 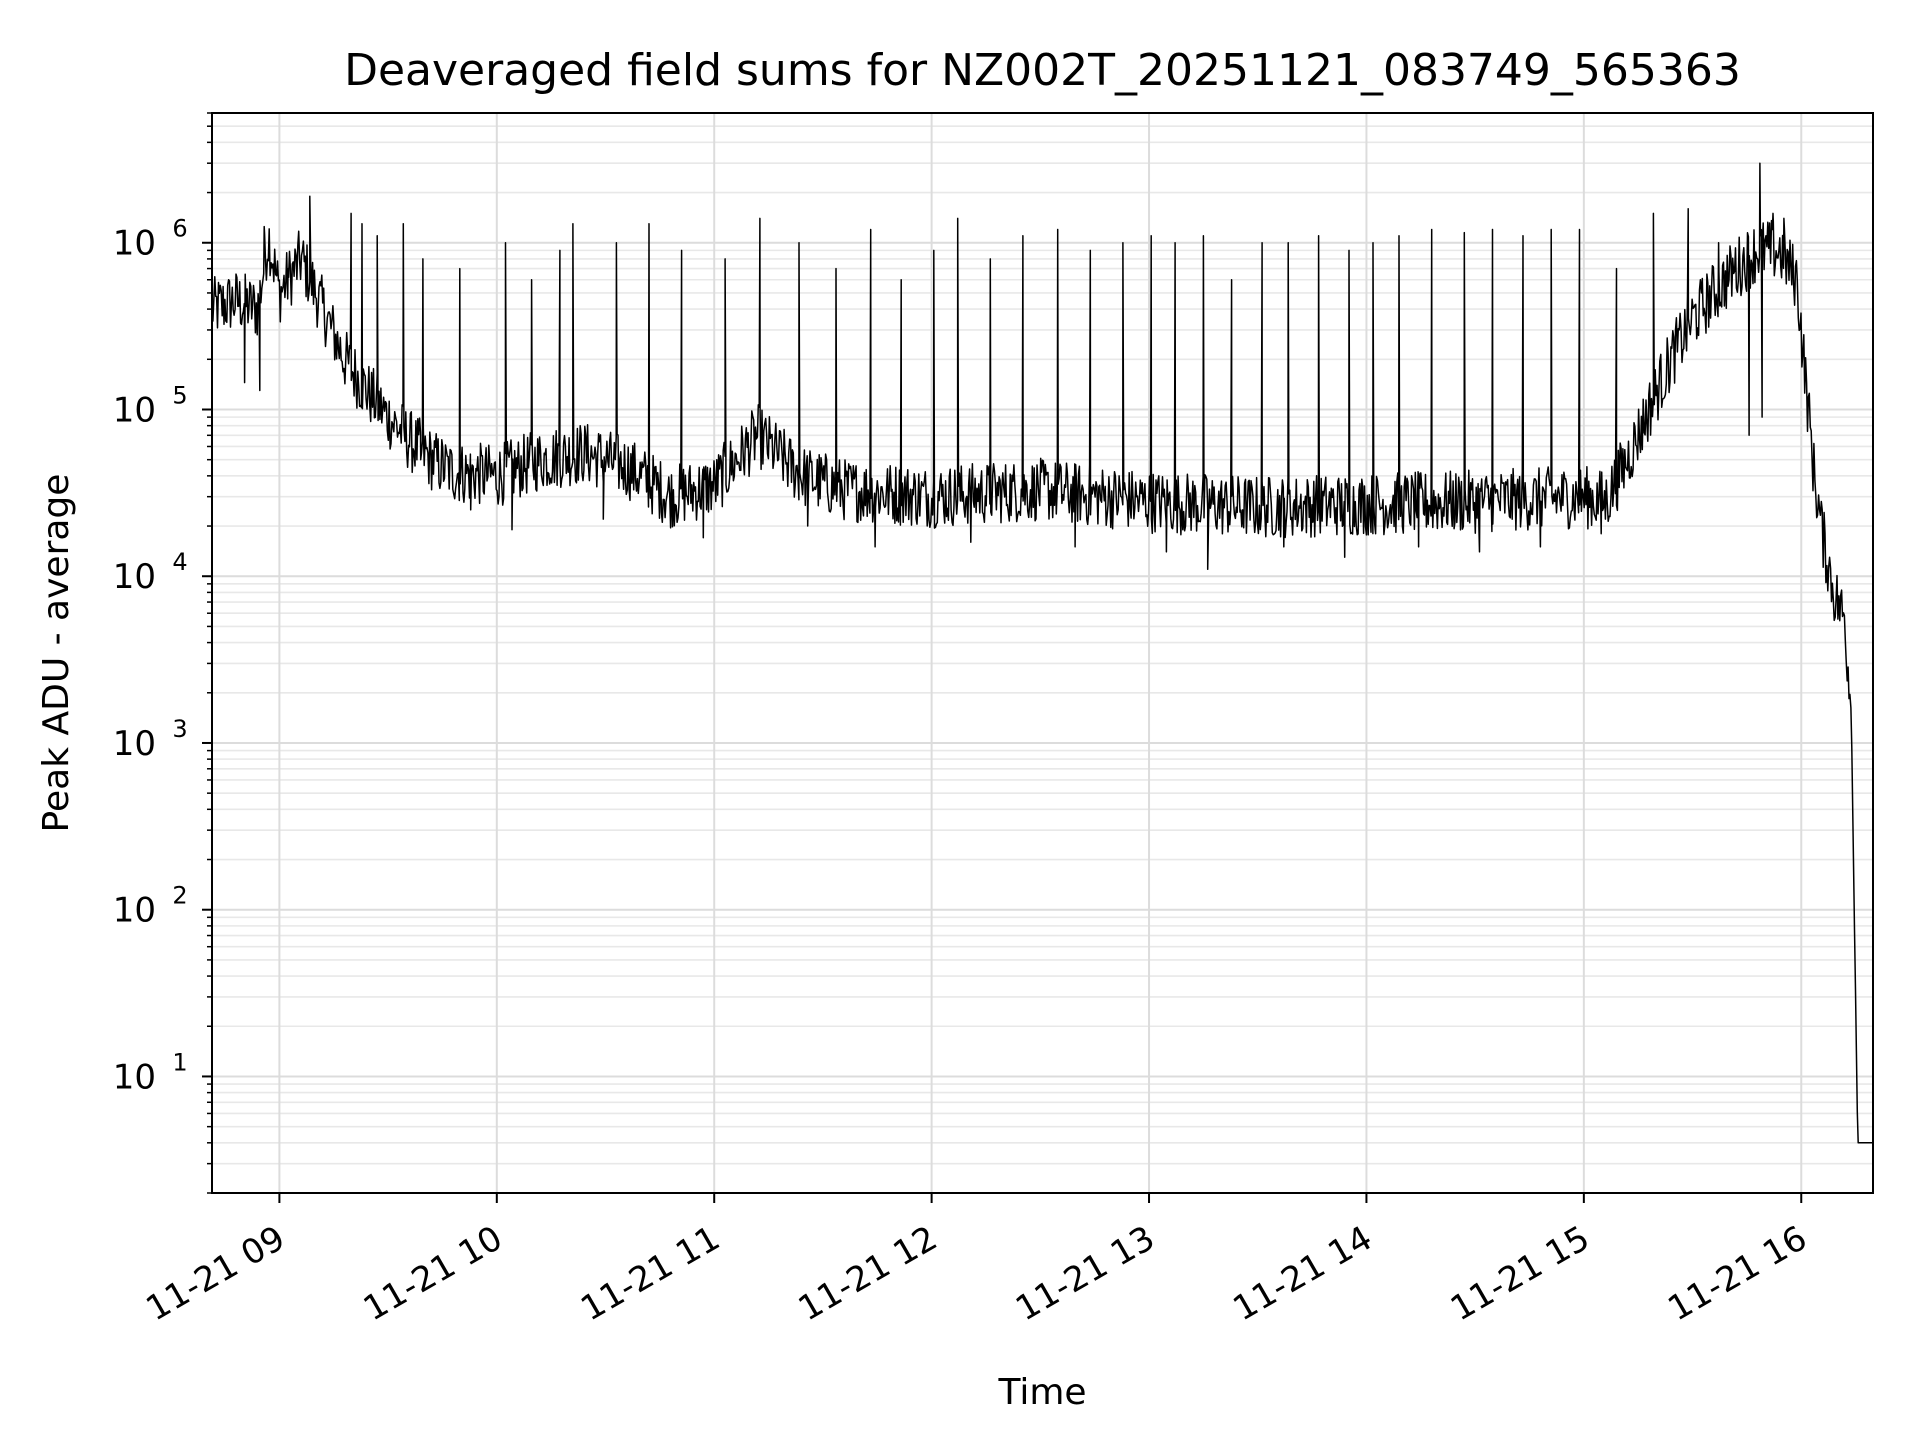 I want to click on y-tick-exponent: 1, so click(x=179, y=1062).